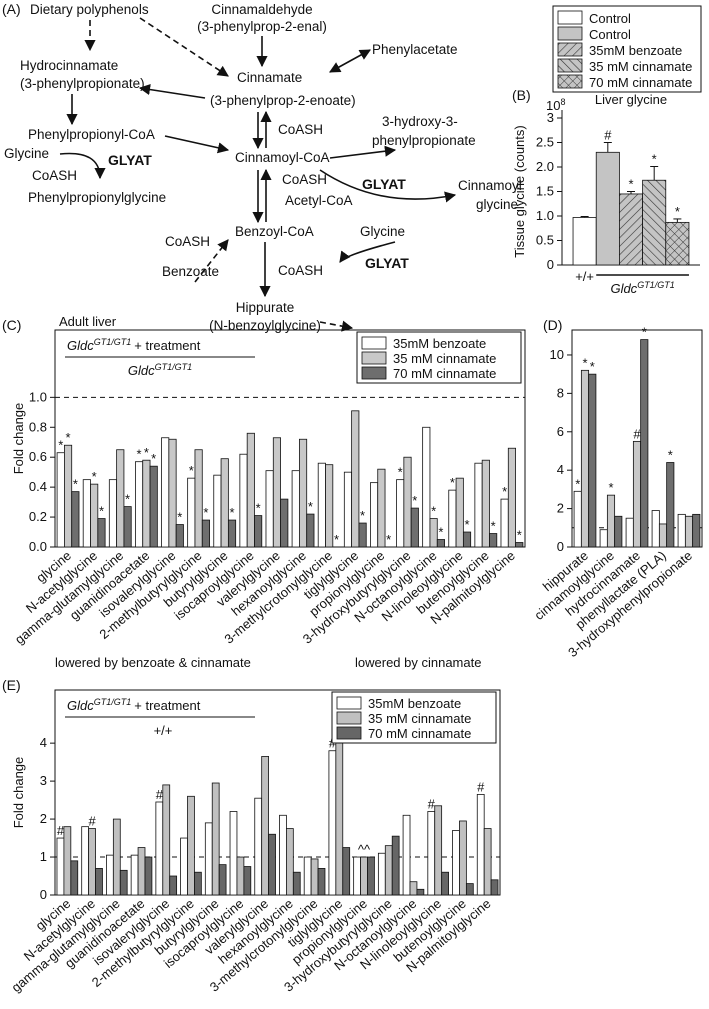 The width and height of the screenshot is (709, 1009). What do you see at coordinates (384, 184) in the screenshot?
I see `enzyme: GLYAT` at bounding box center [384, 184].